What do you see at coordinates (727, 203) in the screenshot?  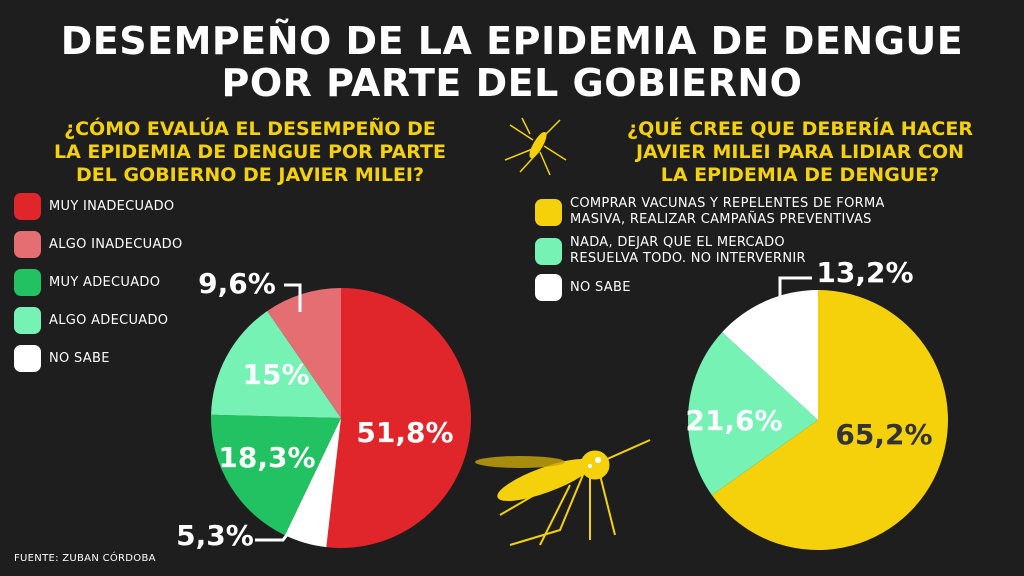 I see `legend-label: COMPRAR VACUNAS Y REPELENTES DE FORMA` at bounding box center [727, 203].